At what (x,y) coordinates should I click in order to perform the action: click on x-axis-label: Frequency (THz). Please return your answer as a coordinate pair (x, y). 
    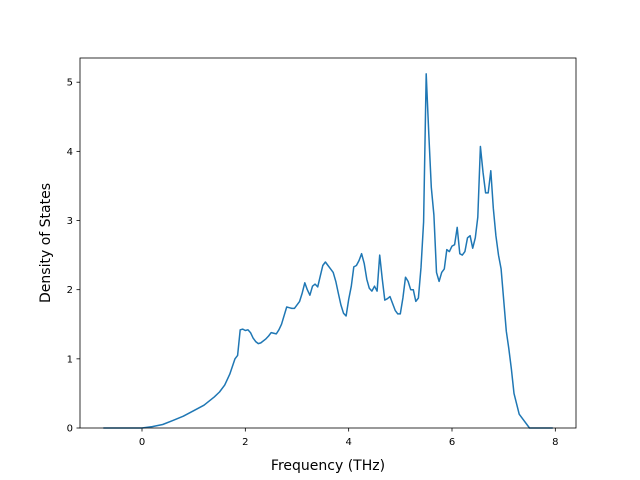
    Looking at the image, I should click on (328, 466).